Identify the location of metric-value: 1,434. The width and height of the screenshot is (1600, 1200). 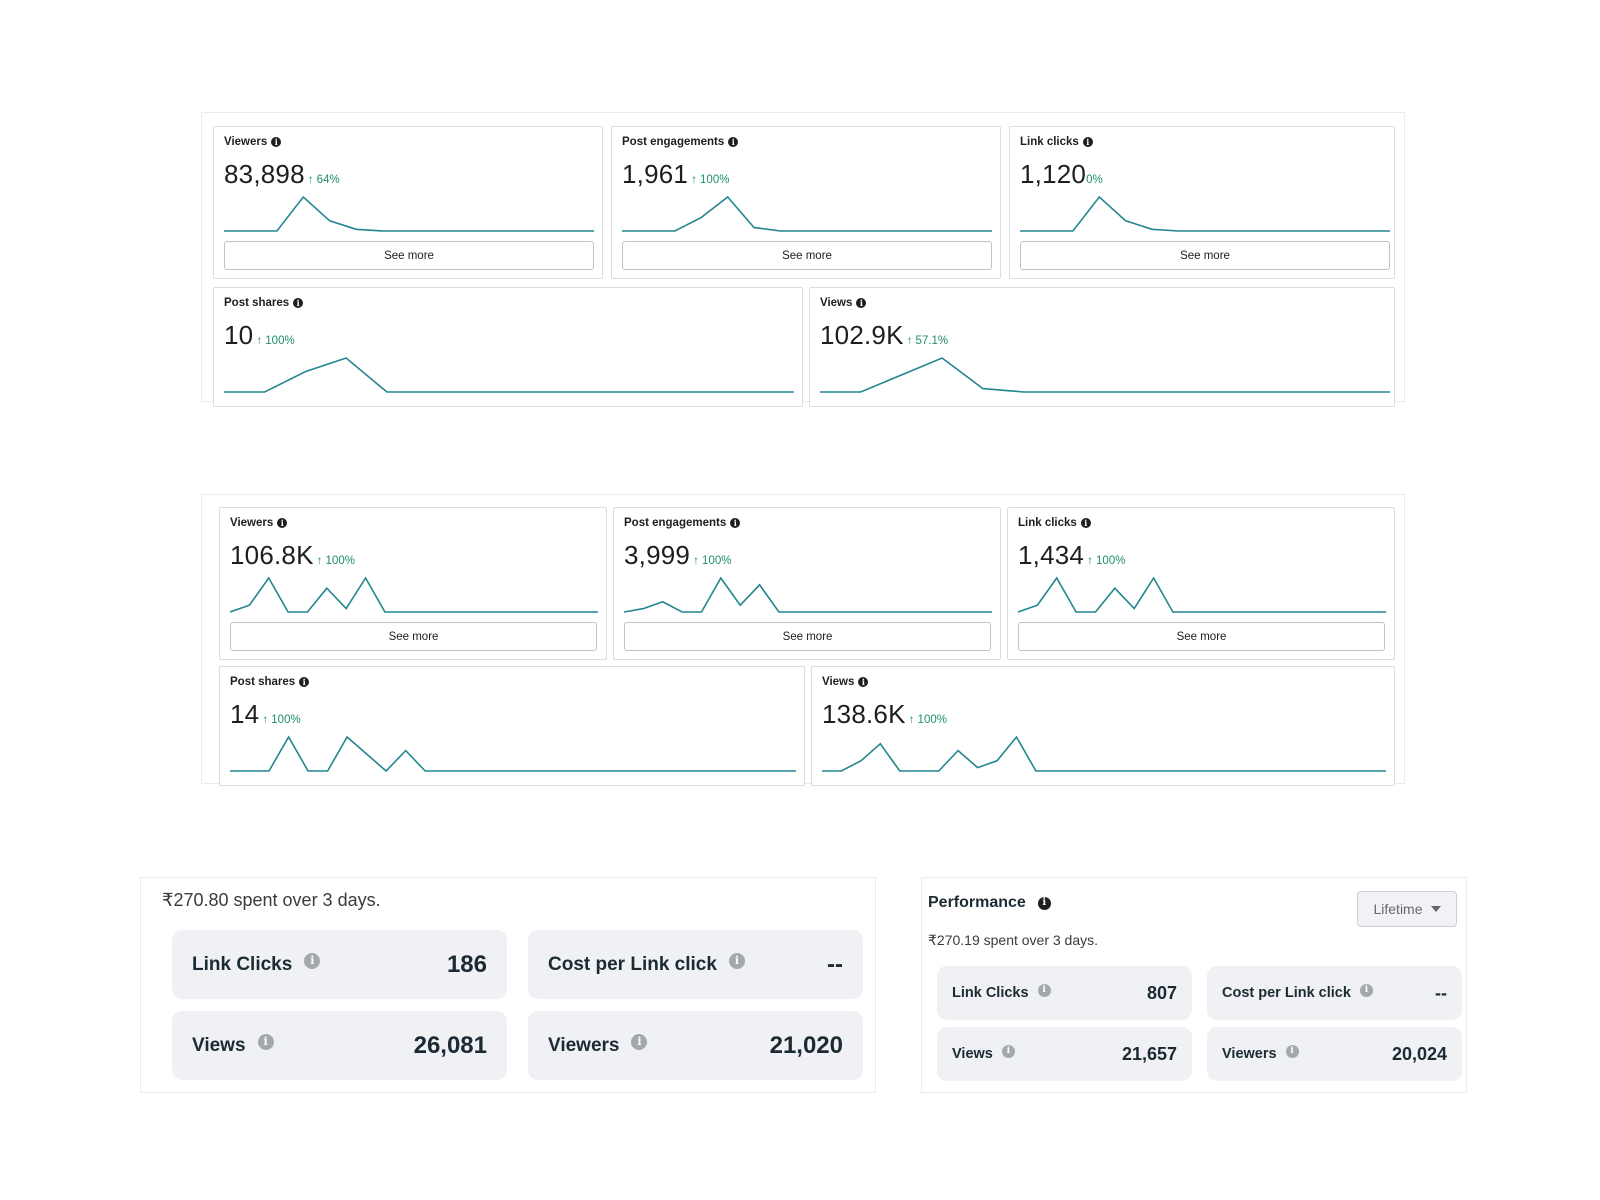
(1051, 555).